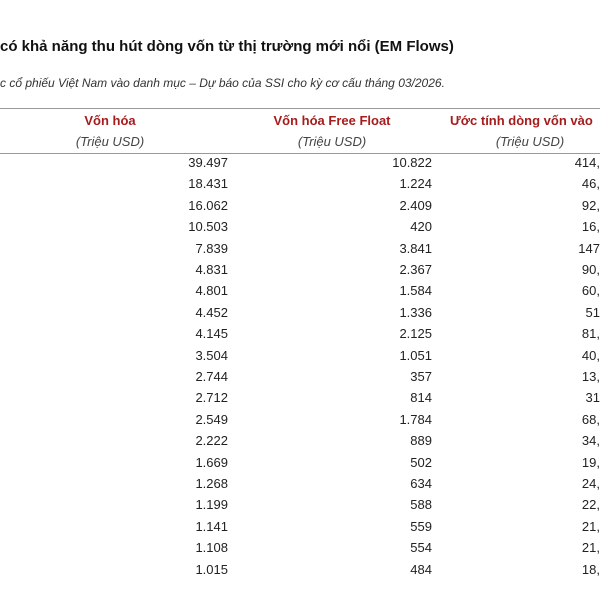  What do you see at coordinates (211, 312) in the screenshot?
I see `table-cell: 4.452` at bounding box center [211, 312].